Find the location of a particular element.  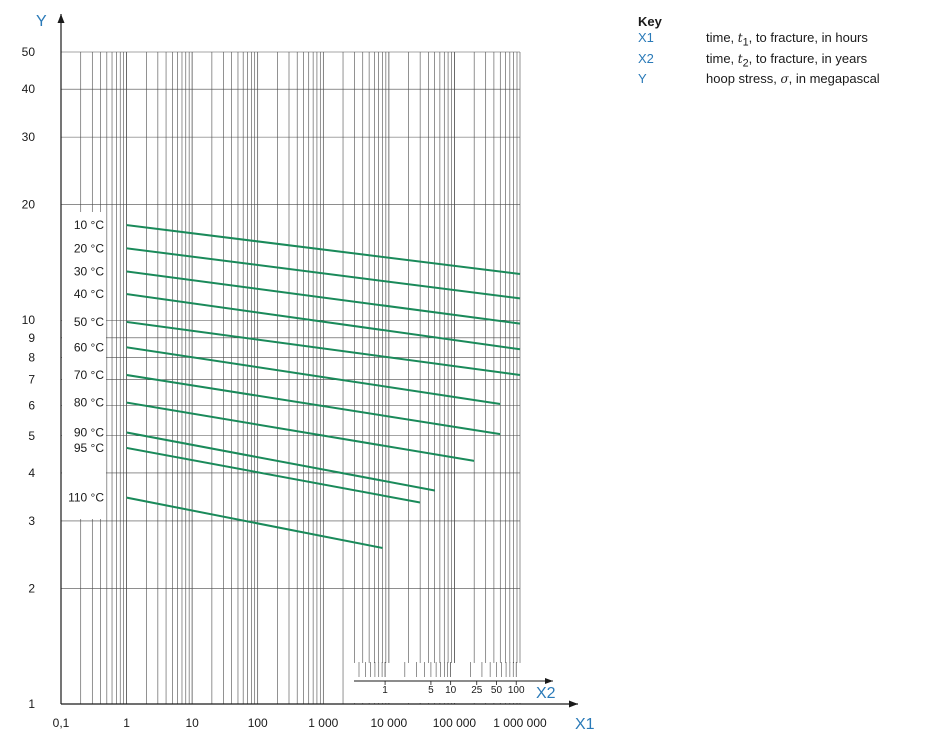

x2-tick-label: 1 is located at coordinates (385, 690).